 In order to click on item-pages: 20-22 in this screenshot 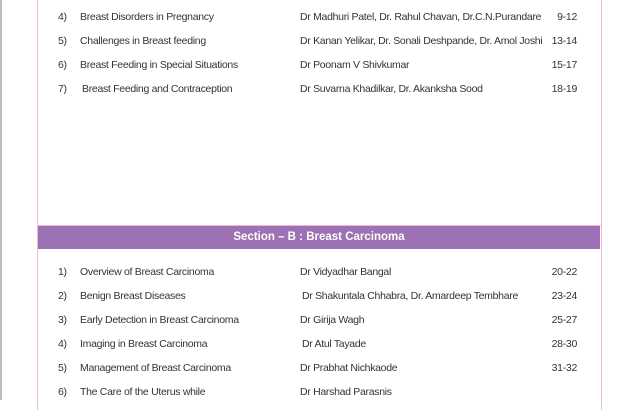, I will do `click(564, 272)`.